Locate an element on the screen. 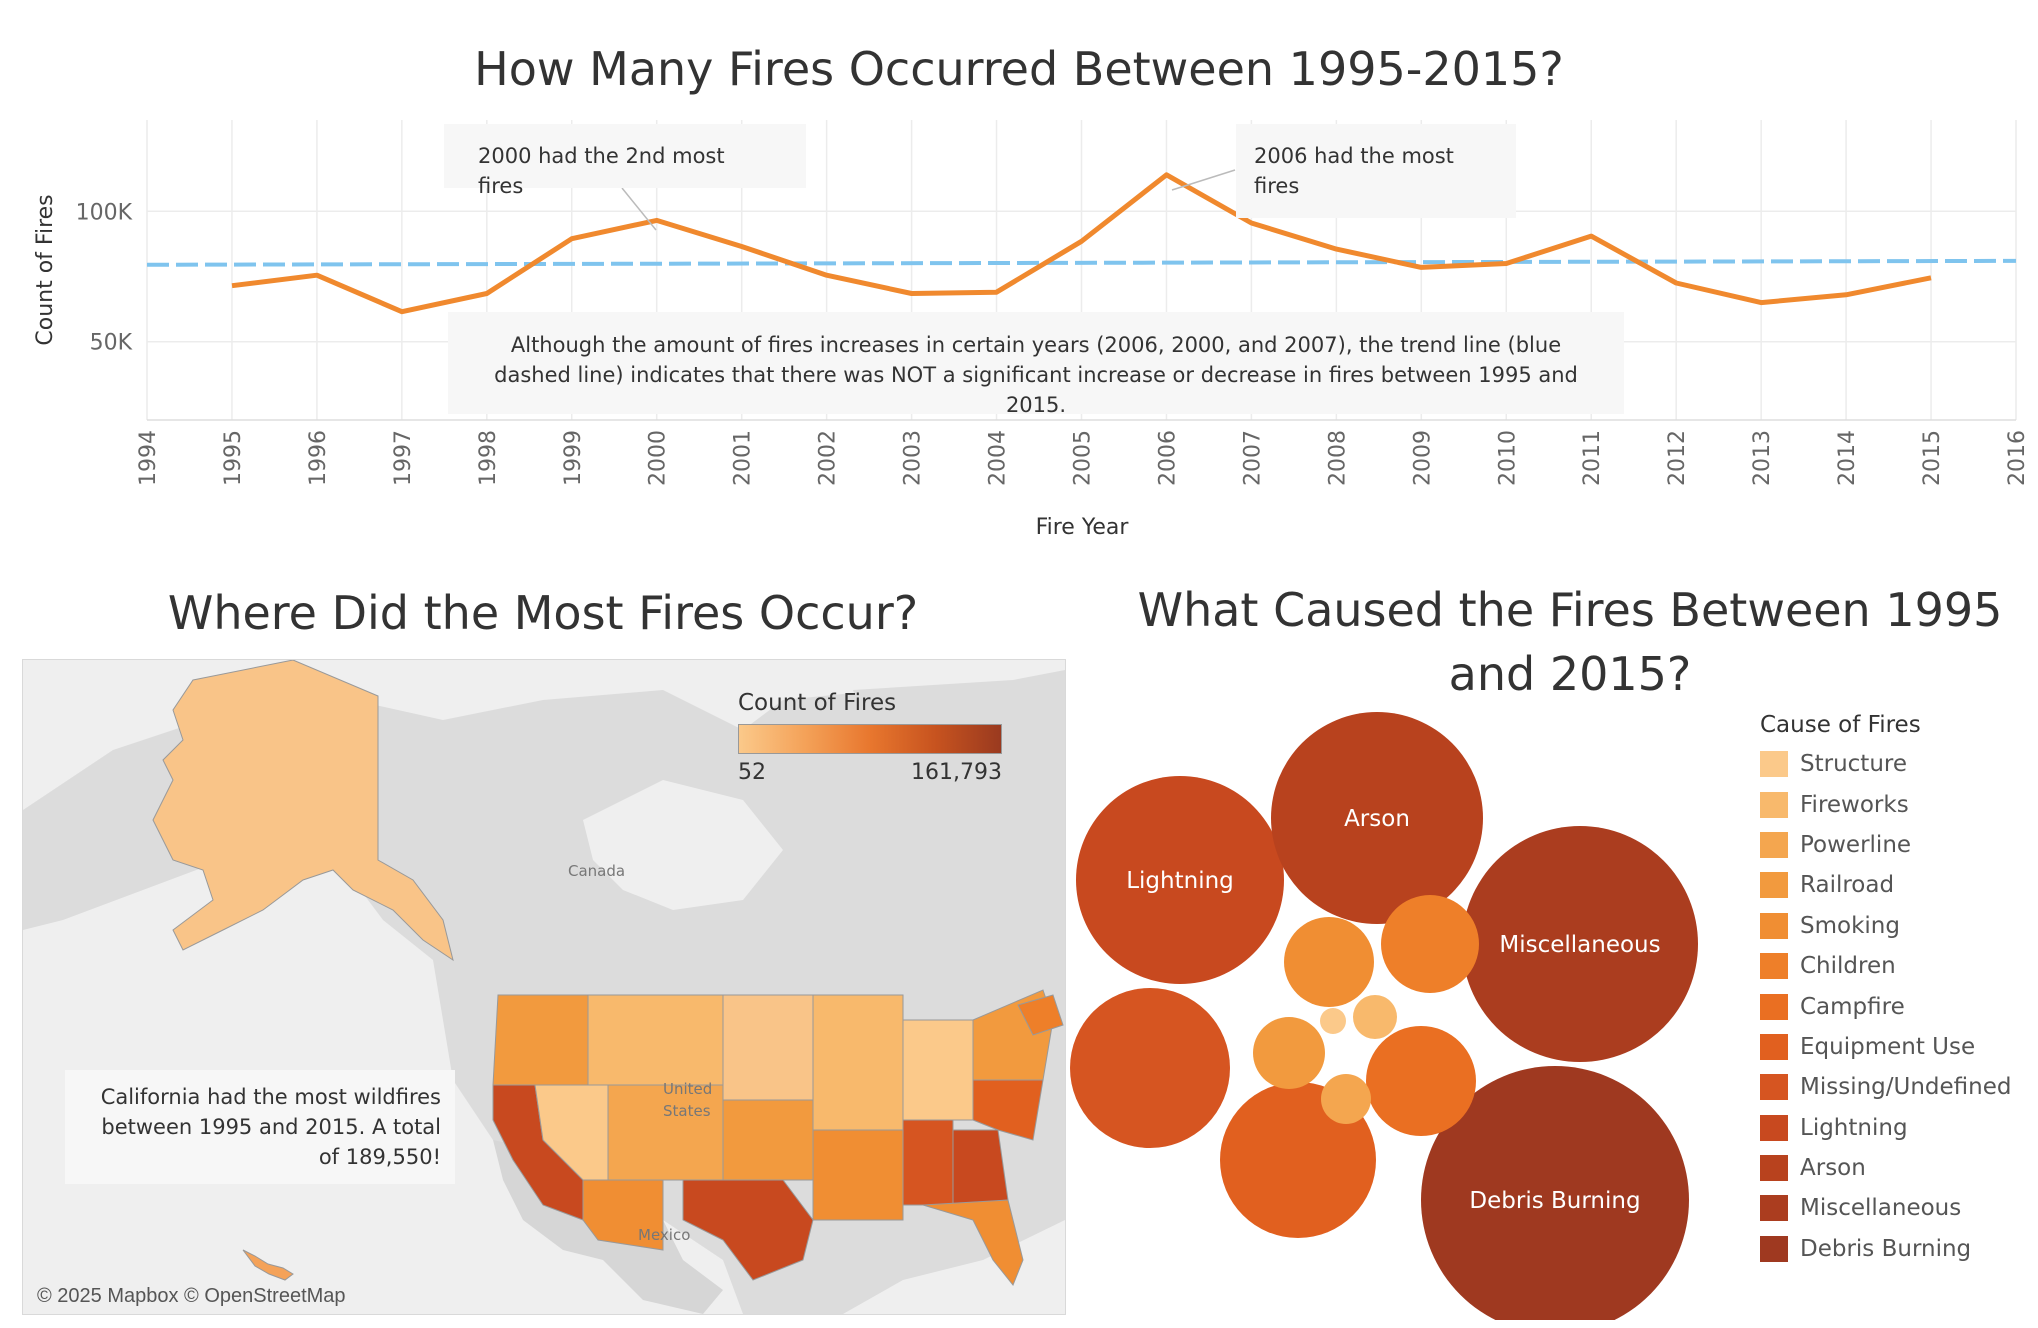  x-tick-label: 2005 is located at coordinates (1083, 458).